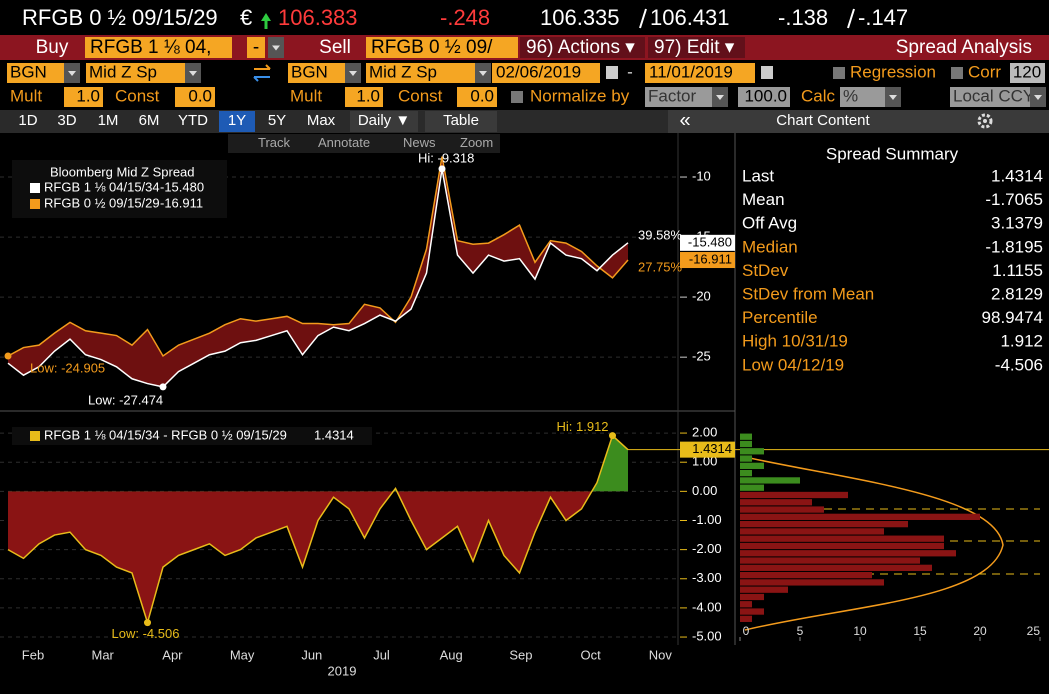 The width and height of the screenshot is (1049, 694). Describe the element at coordinates (483, 73) in the screenshot. I see `dropdown-arrow` at that location.